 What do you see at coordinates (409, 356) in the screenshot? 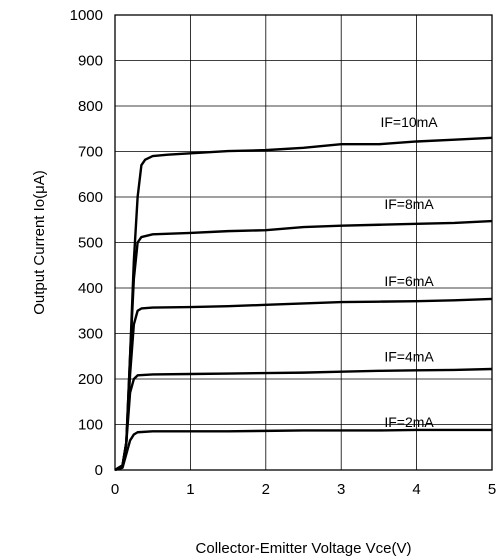
I see `series-label: IF=4mA` at bounding box center [409, 356].